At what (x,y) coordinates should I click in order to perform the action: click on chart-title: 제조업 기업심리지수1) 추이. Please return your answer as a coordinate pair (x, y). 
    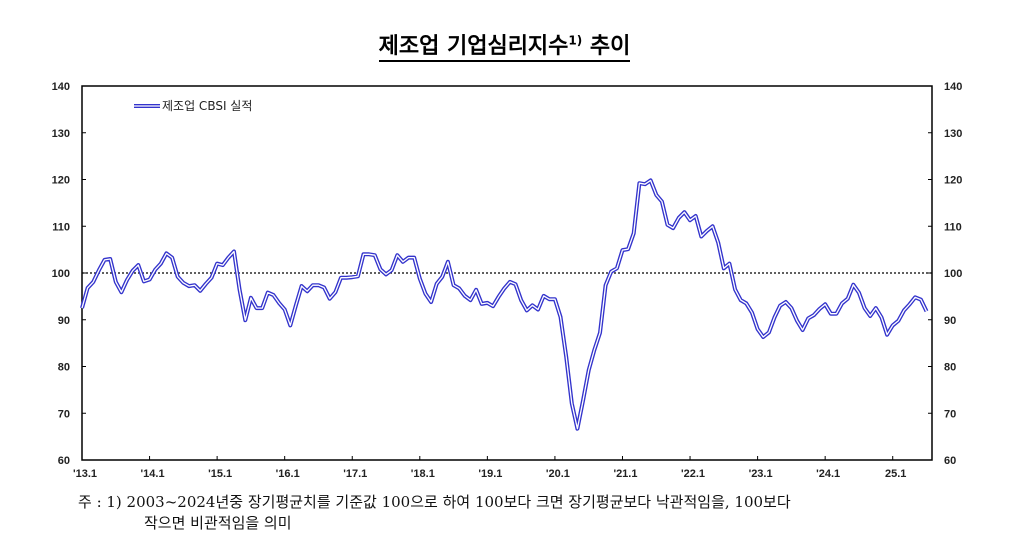
    Looking at the image, I should click on (504, 45).